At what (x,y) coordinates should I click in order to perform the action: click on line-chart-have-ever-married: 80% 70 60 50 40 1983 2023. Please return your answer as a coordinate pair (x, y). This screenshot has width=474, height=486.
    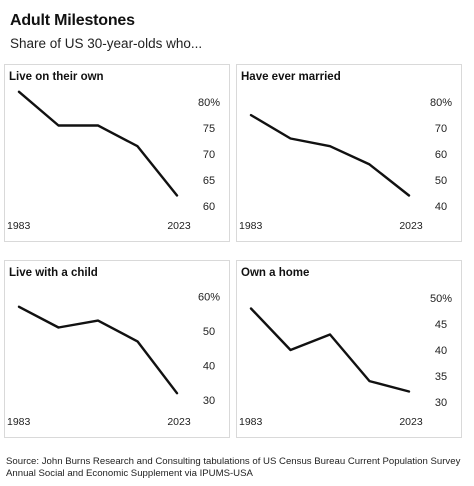
    Looking at the image, I should click on (345, 164).